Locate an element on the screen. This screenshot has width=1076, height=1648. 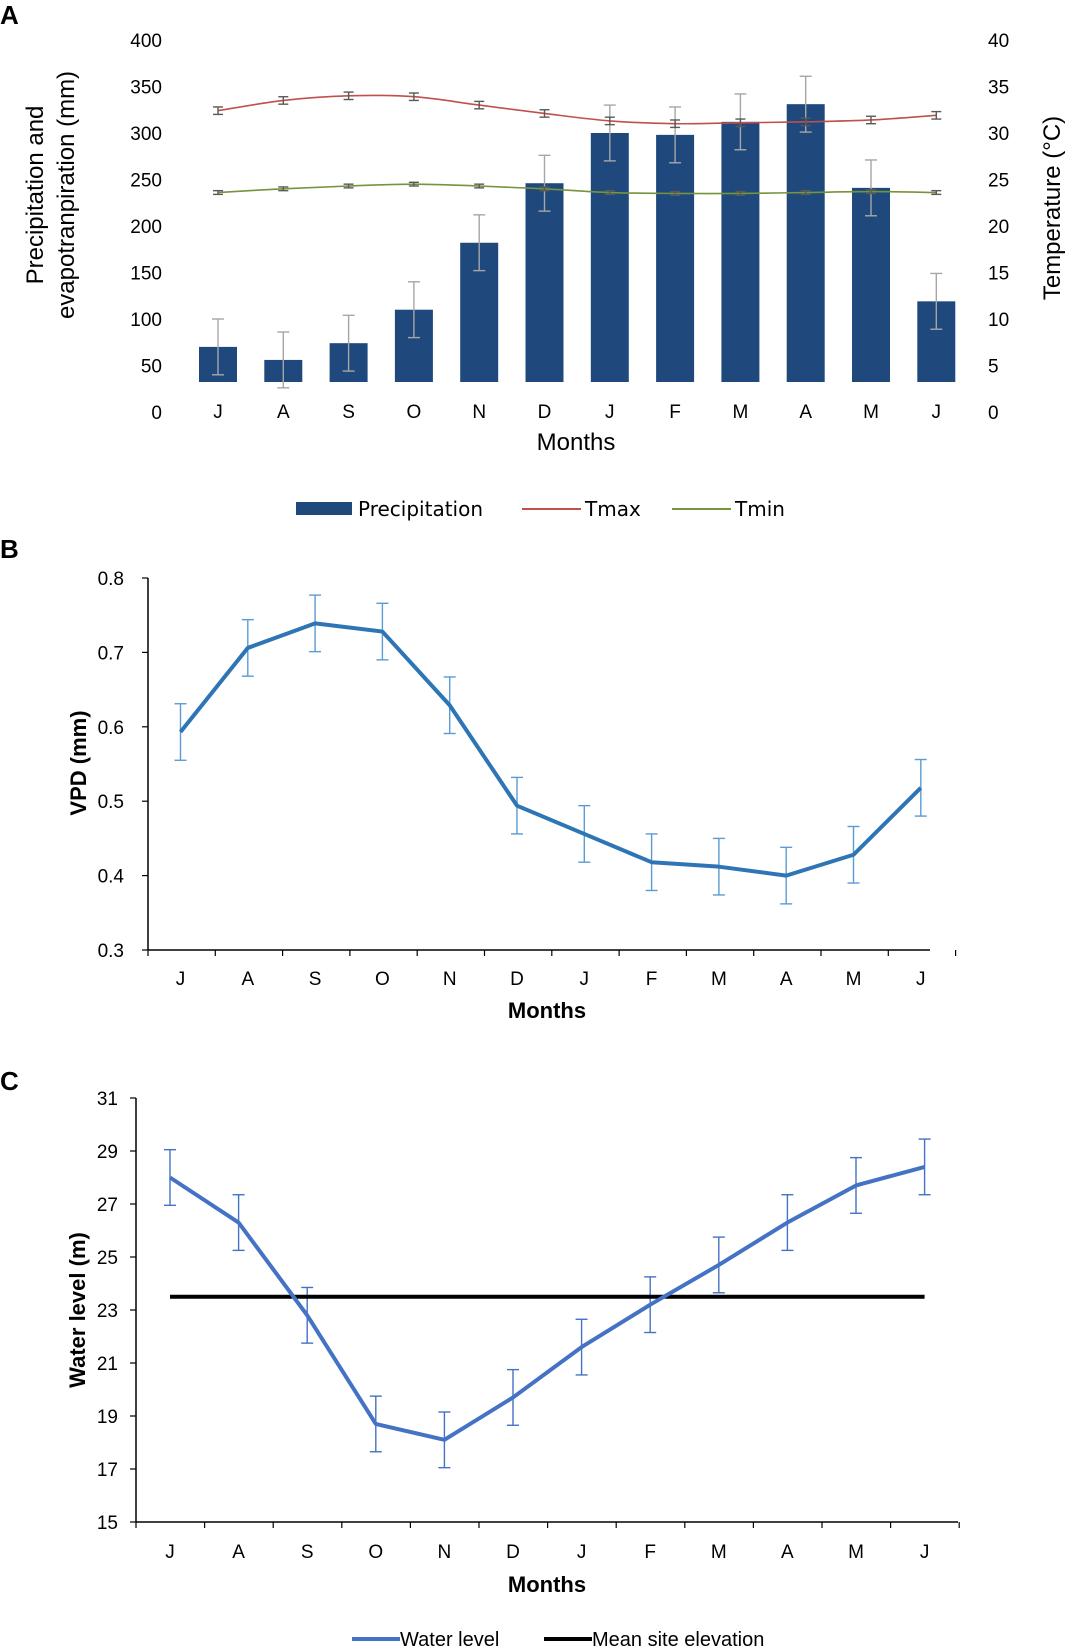
y-tick-label: 25 is located at coordinates (107, 1258).